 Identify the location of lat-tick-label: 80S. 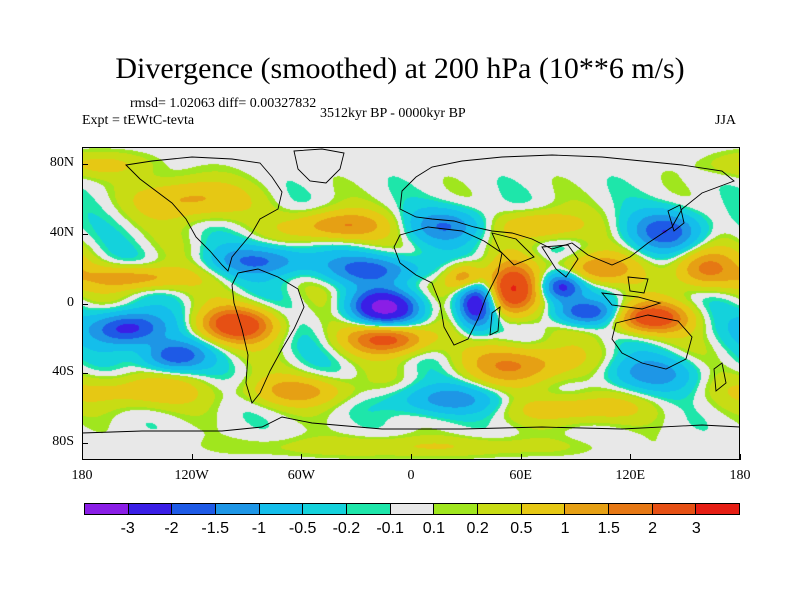
(63, 441).